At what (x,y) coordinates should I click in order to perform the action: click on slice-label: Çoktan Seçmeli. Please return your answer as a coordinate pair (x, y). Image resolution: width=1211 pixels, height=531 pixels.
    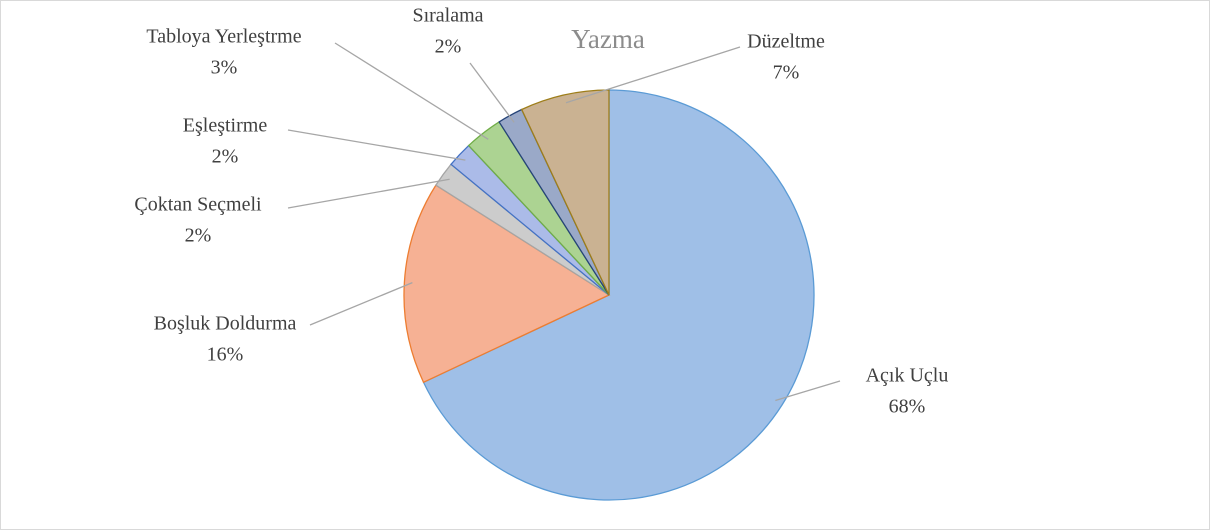
    Looking at the image, I should click on (198, 205).